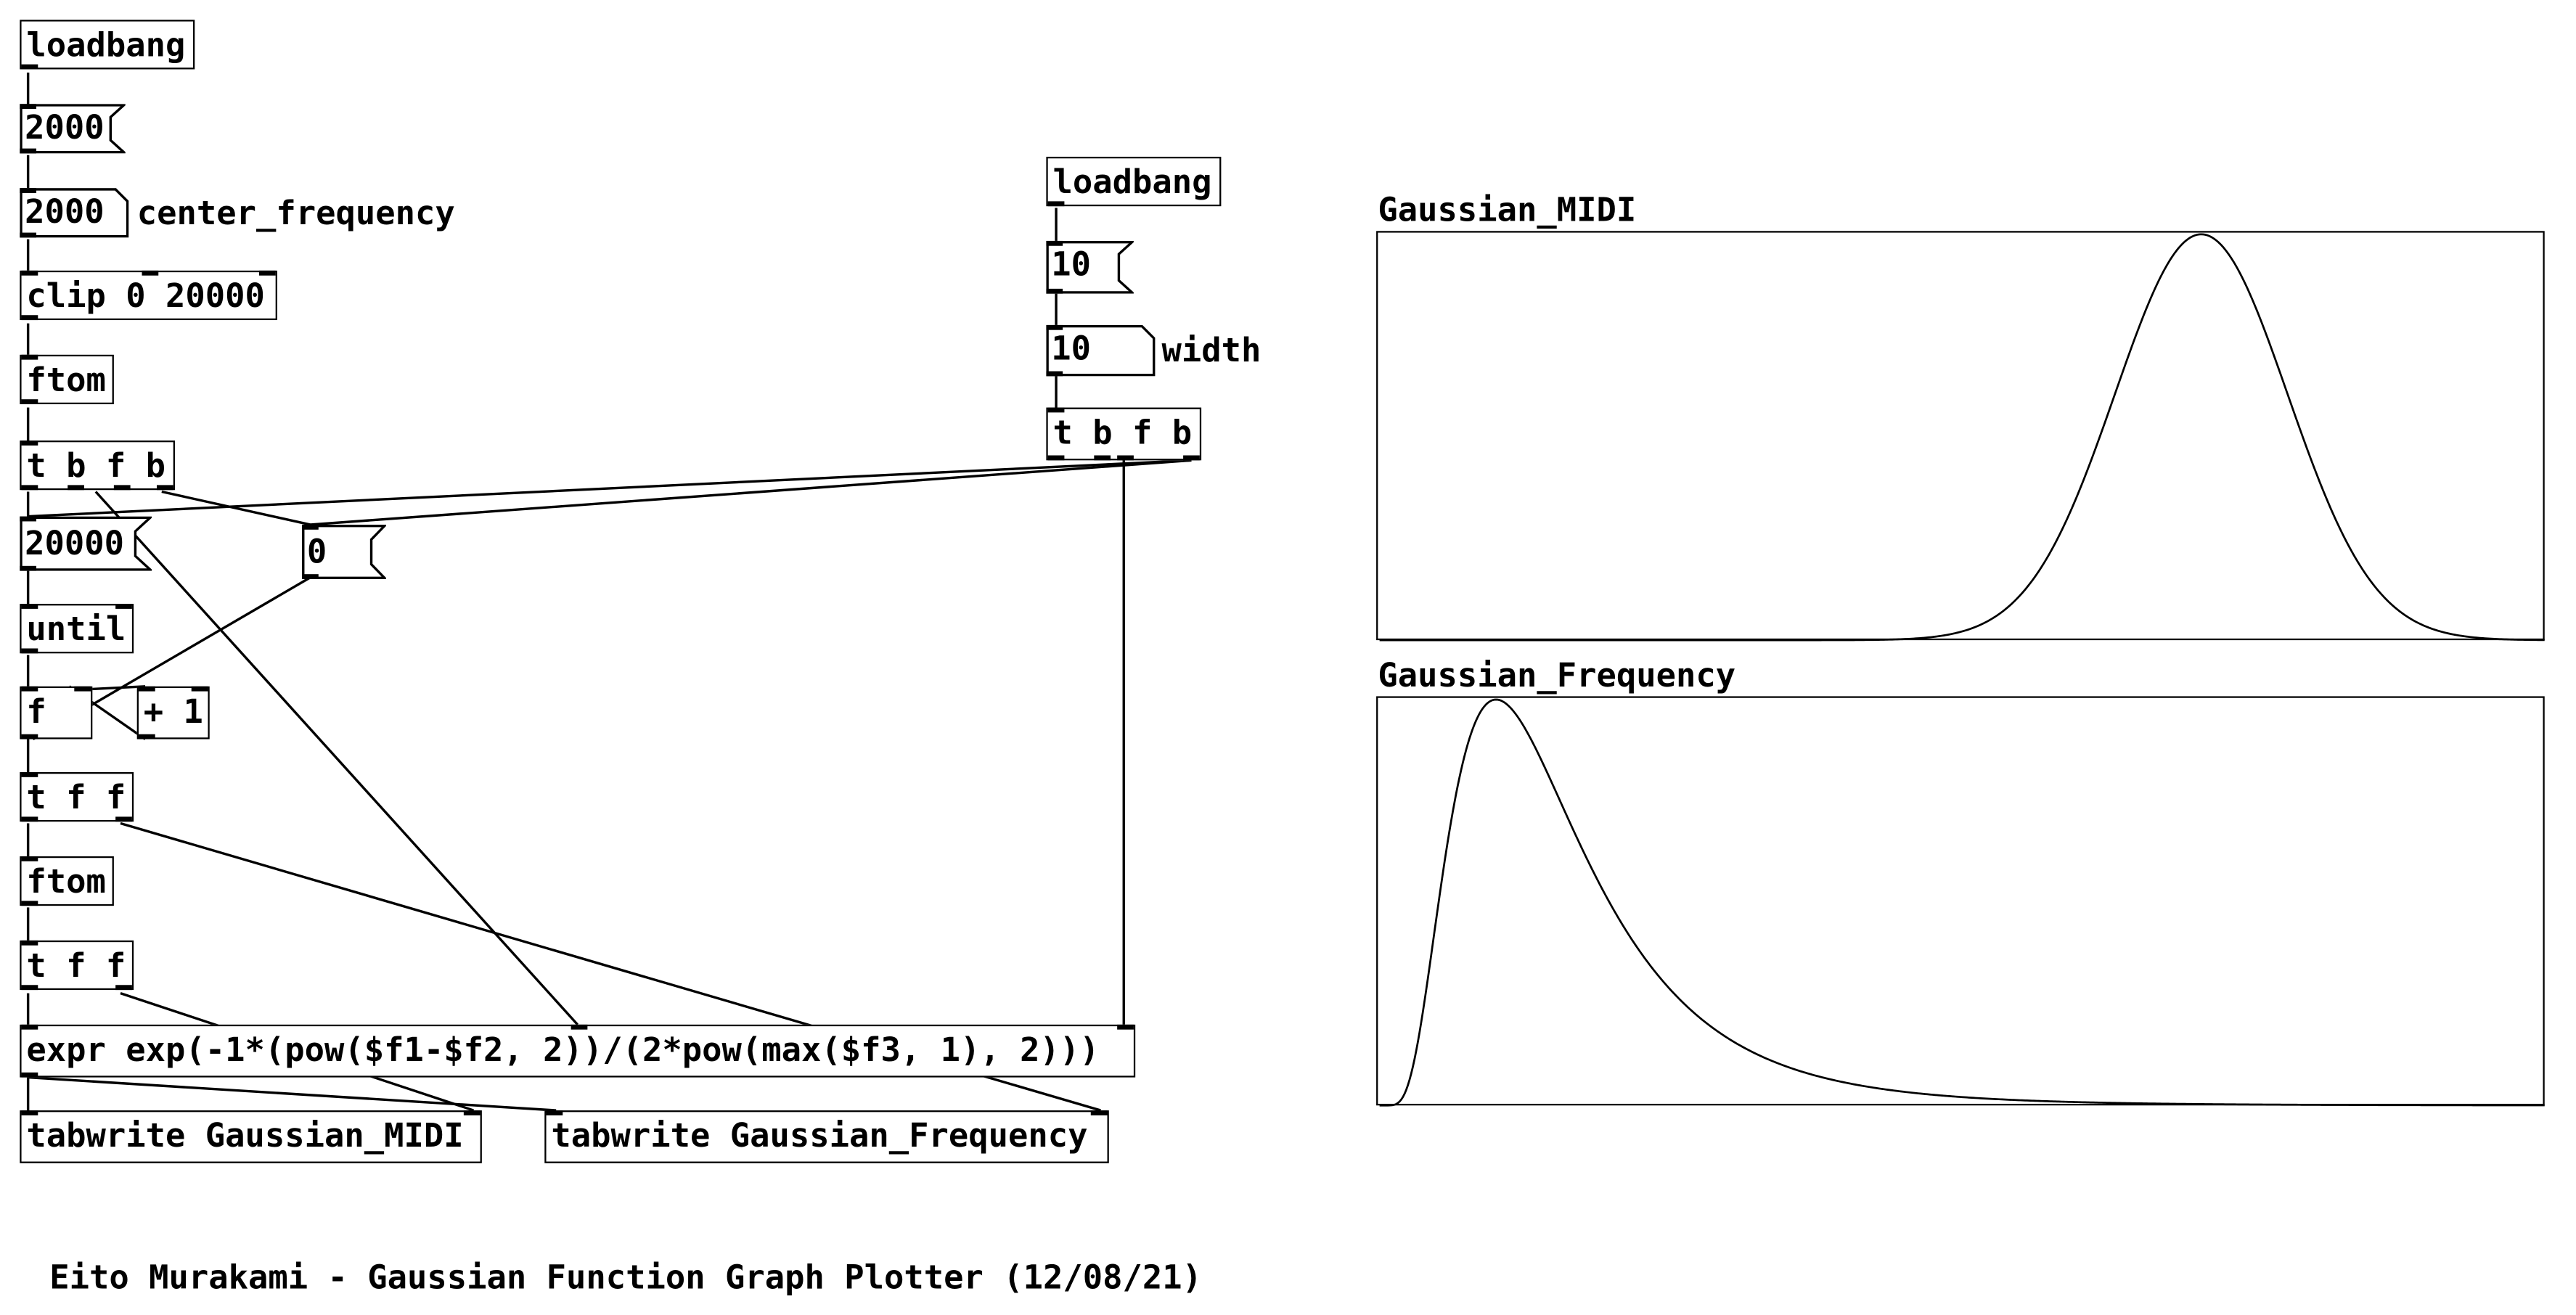  I want to click on until-object: until, so click(77, 629).